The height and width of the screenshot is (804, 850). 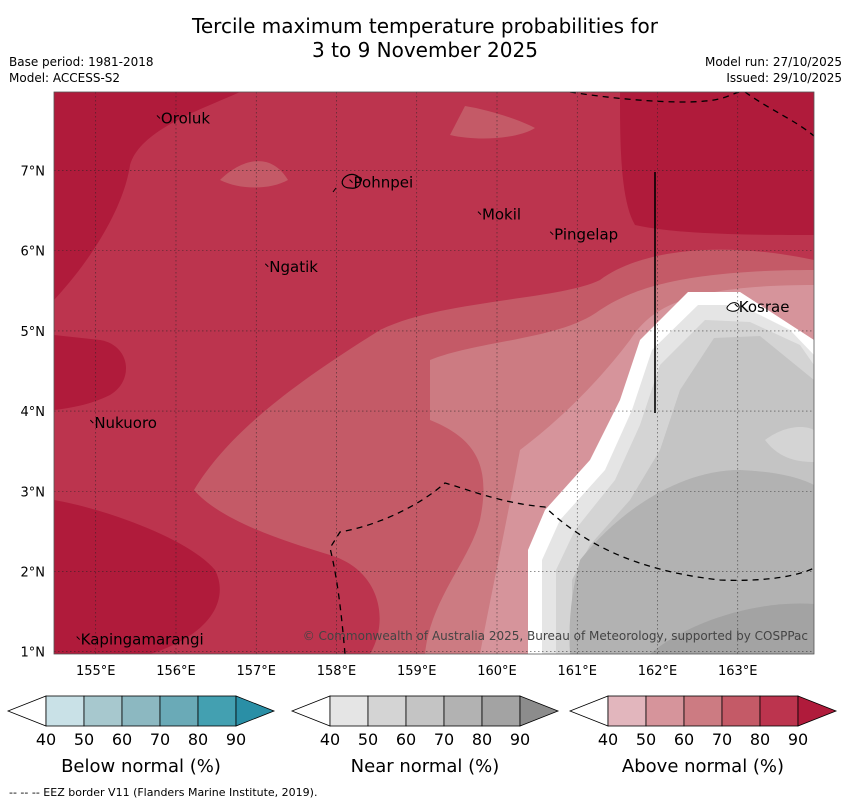 I want to click on field-above-90-sw, so click(x=137, y=577).